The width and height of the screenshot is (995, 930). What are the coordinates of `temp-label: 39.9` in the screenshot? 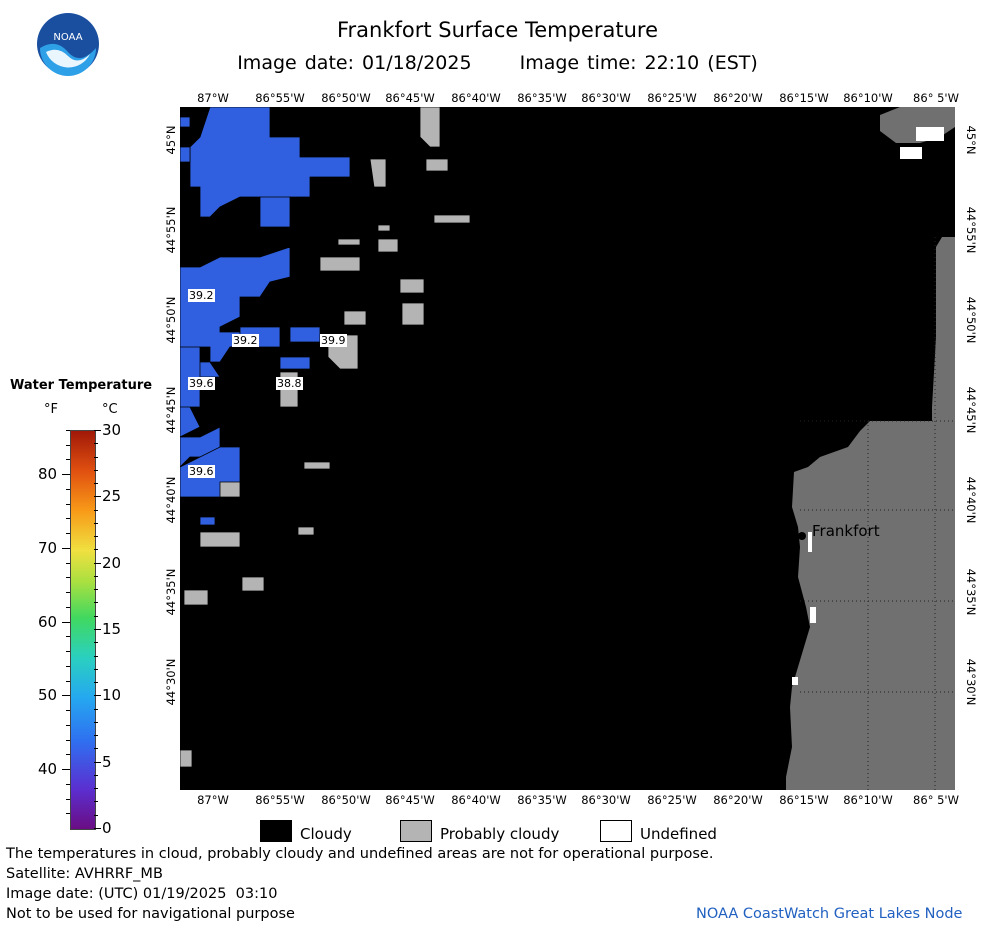 It's located at (333, 340).